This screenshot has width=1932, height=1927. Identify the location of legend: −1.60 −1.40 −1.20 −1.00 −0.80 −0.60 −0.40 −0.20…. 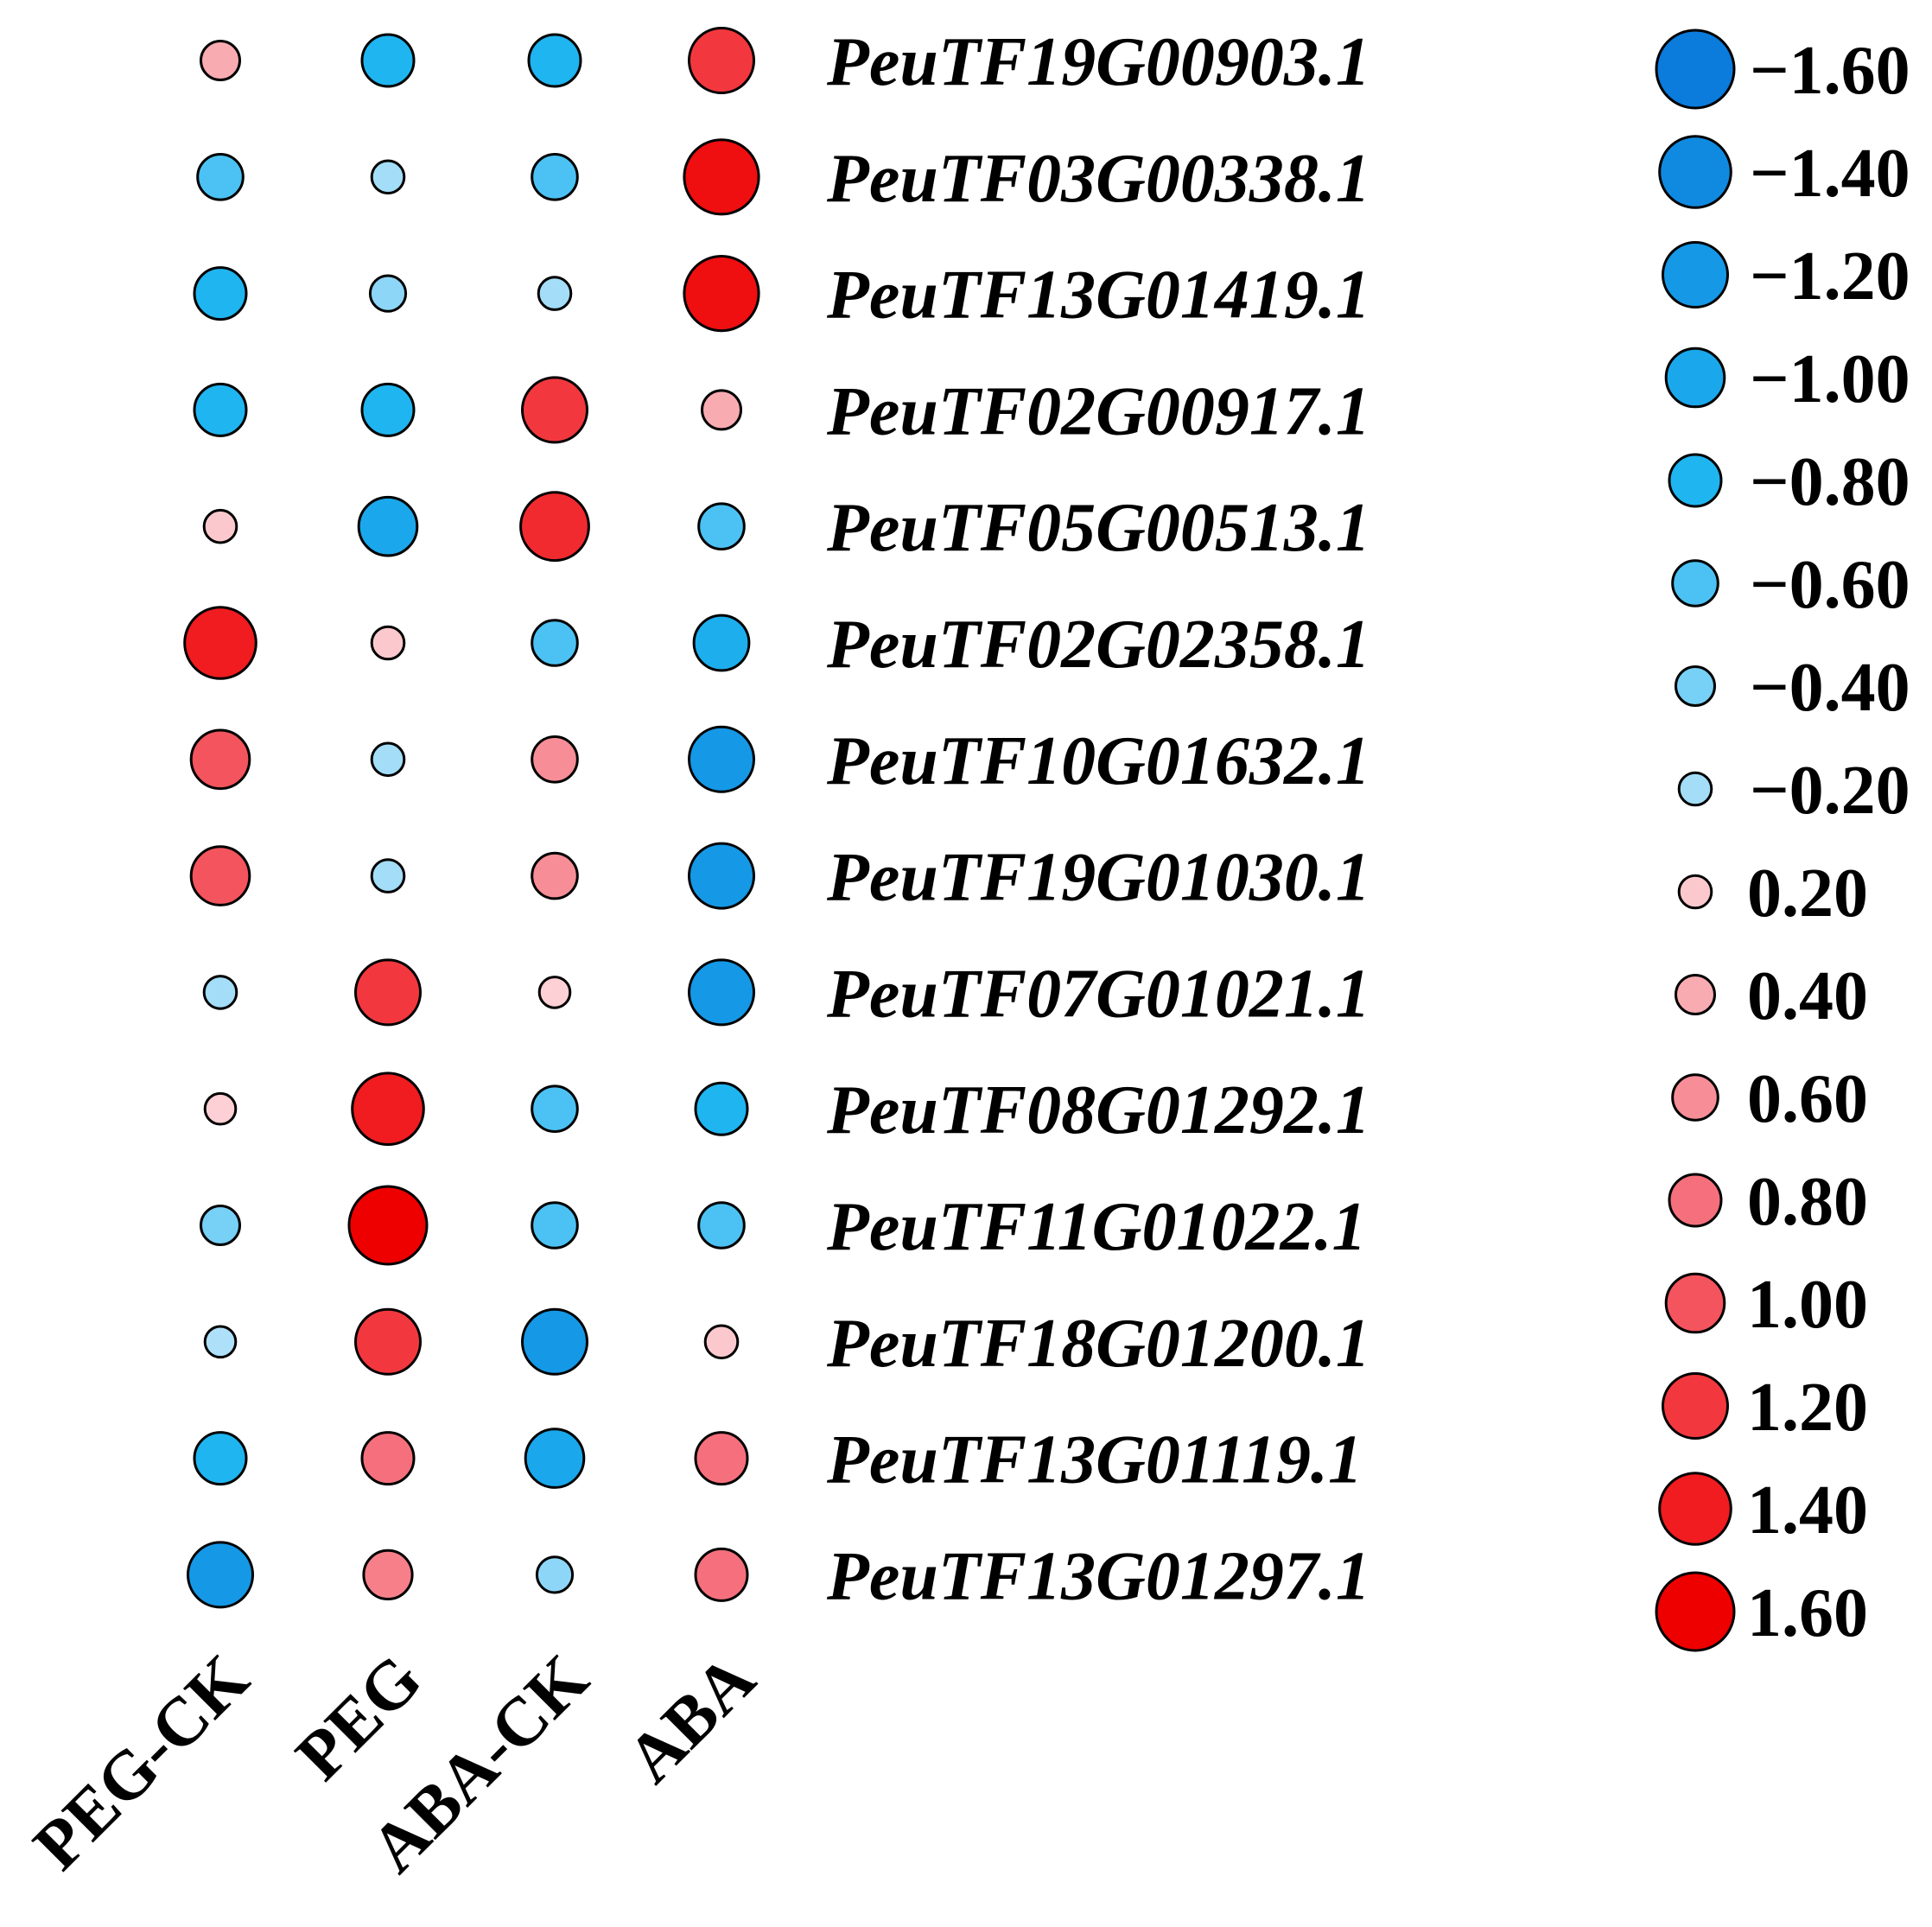
(1782, 840).